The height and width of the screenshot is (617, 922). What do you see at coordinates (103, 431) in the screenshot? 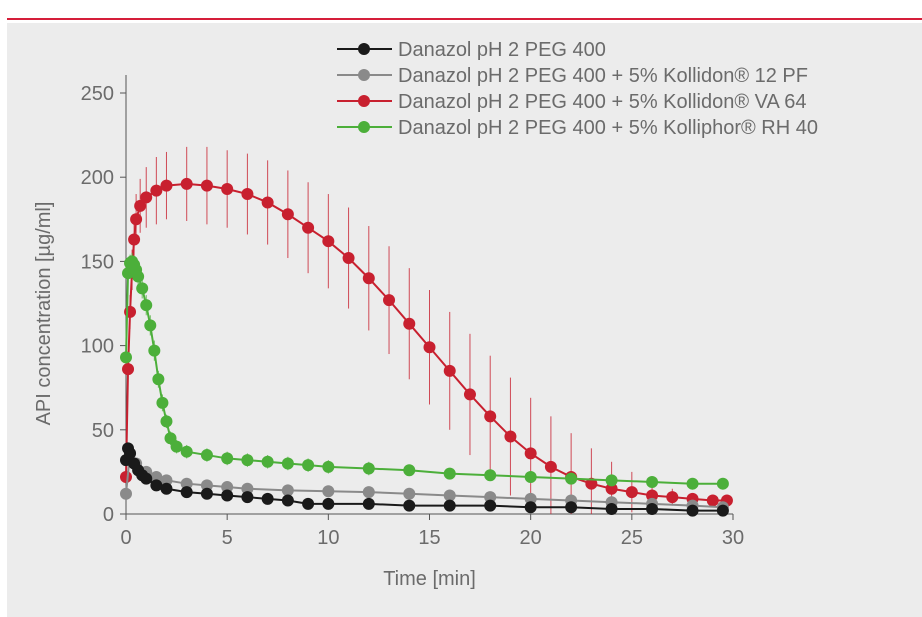
I see `y-tick-label: 50` at bounding box center [103, 431].